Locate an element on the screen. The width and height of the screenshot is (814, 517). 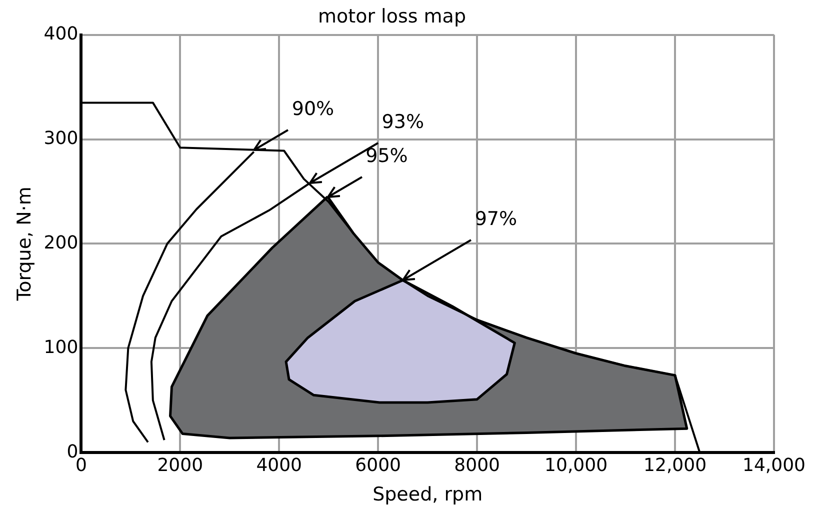
y-tick-label: 200 is located at coordinates (61, 243).